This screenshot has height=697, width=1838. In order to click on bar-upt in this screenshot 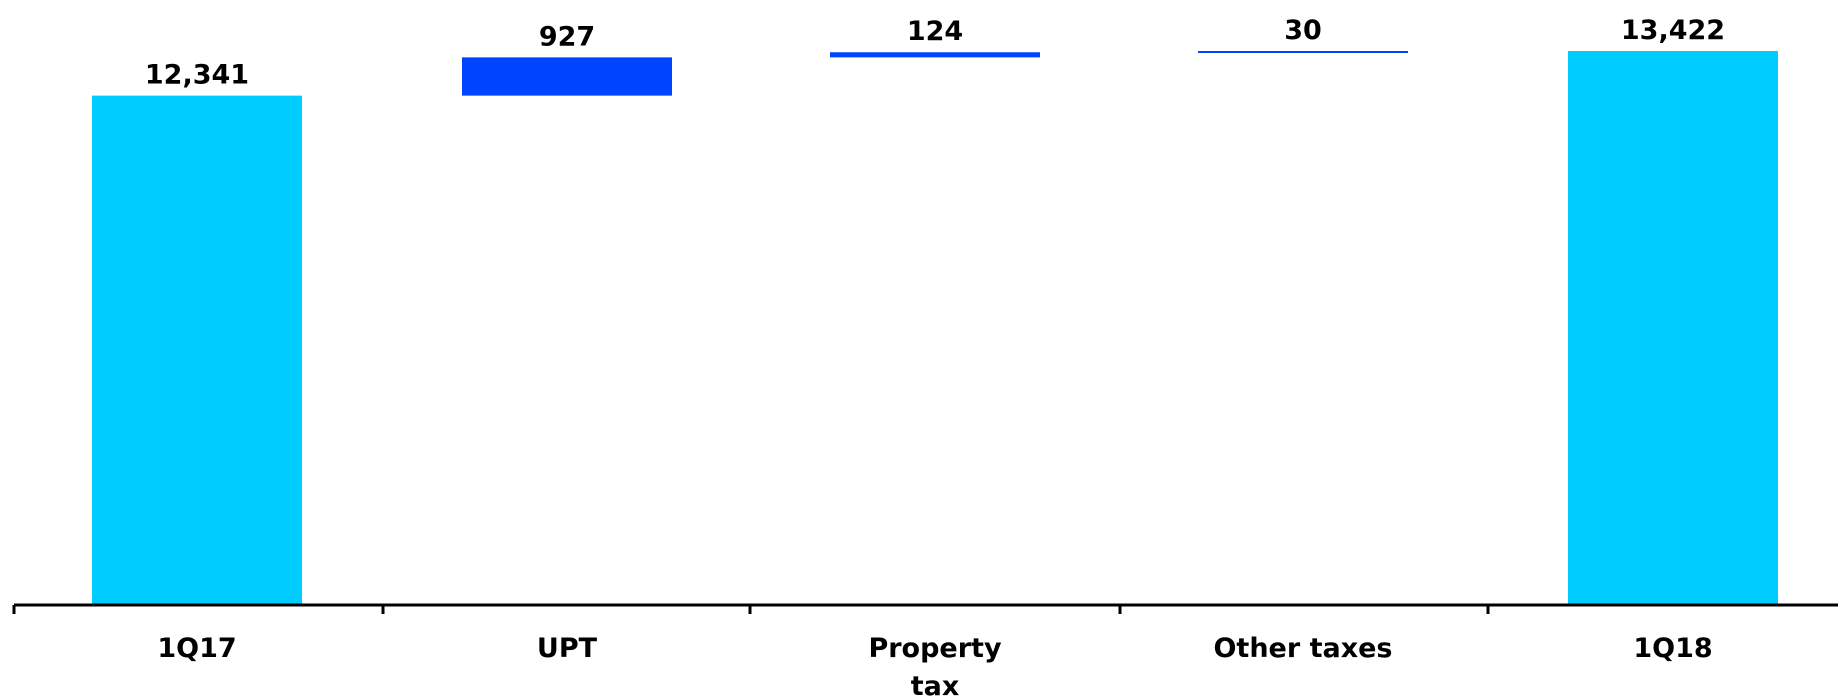, I will do `click(567, 76)`.